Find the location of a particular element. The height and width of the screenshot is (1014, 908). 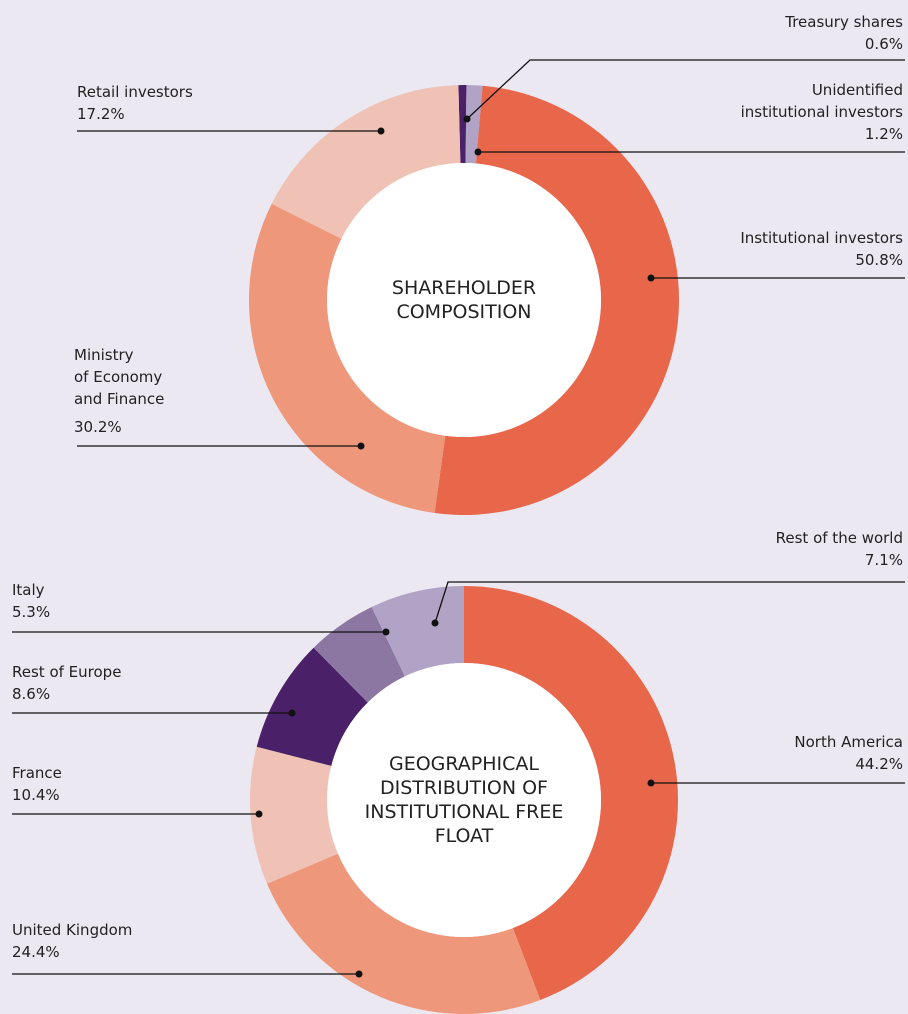

slice-name: Rest of Europe is located at coordinates (67, 672).